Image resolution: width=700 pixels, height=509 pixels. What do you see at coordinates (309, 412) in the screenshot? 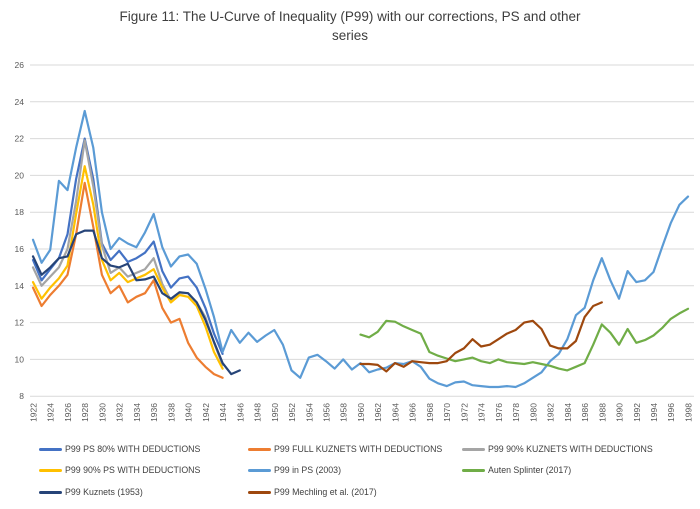
I see `x-tick-label: 1954` at bounding box center [309, 412].